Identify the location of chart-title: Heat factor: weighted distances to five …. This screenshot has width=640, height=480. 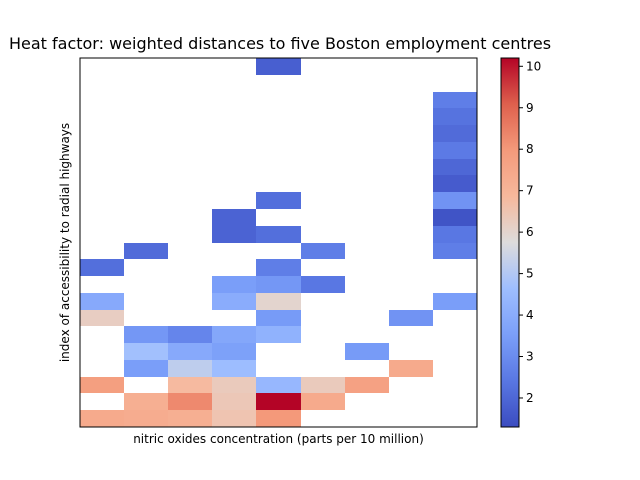
(280, 43).